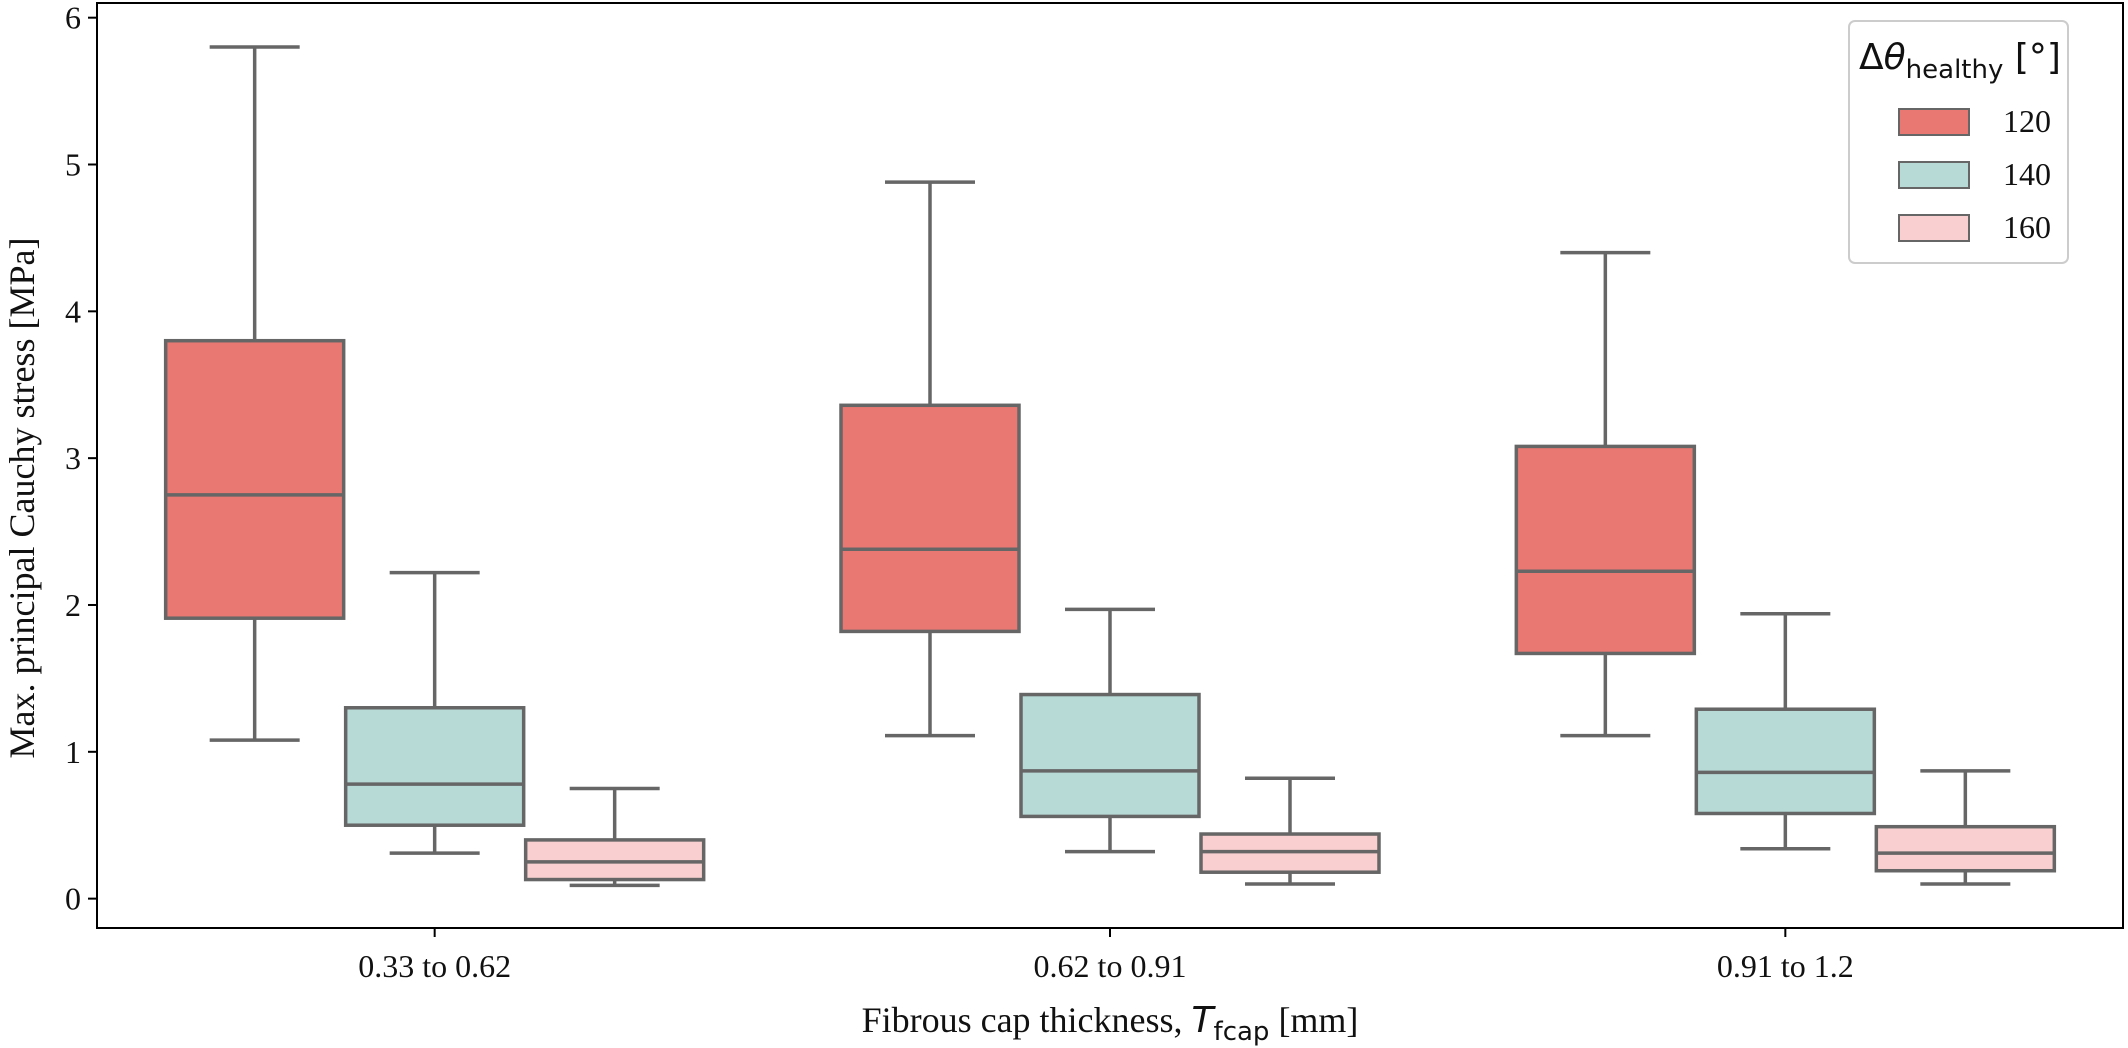 The image size is (2128, 1048). I want to click on legend-title: Δθhealthy [°], so click(1960, 61).